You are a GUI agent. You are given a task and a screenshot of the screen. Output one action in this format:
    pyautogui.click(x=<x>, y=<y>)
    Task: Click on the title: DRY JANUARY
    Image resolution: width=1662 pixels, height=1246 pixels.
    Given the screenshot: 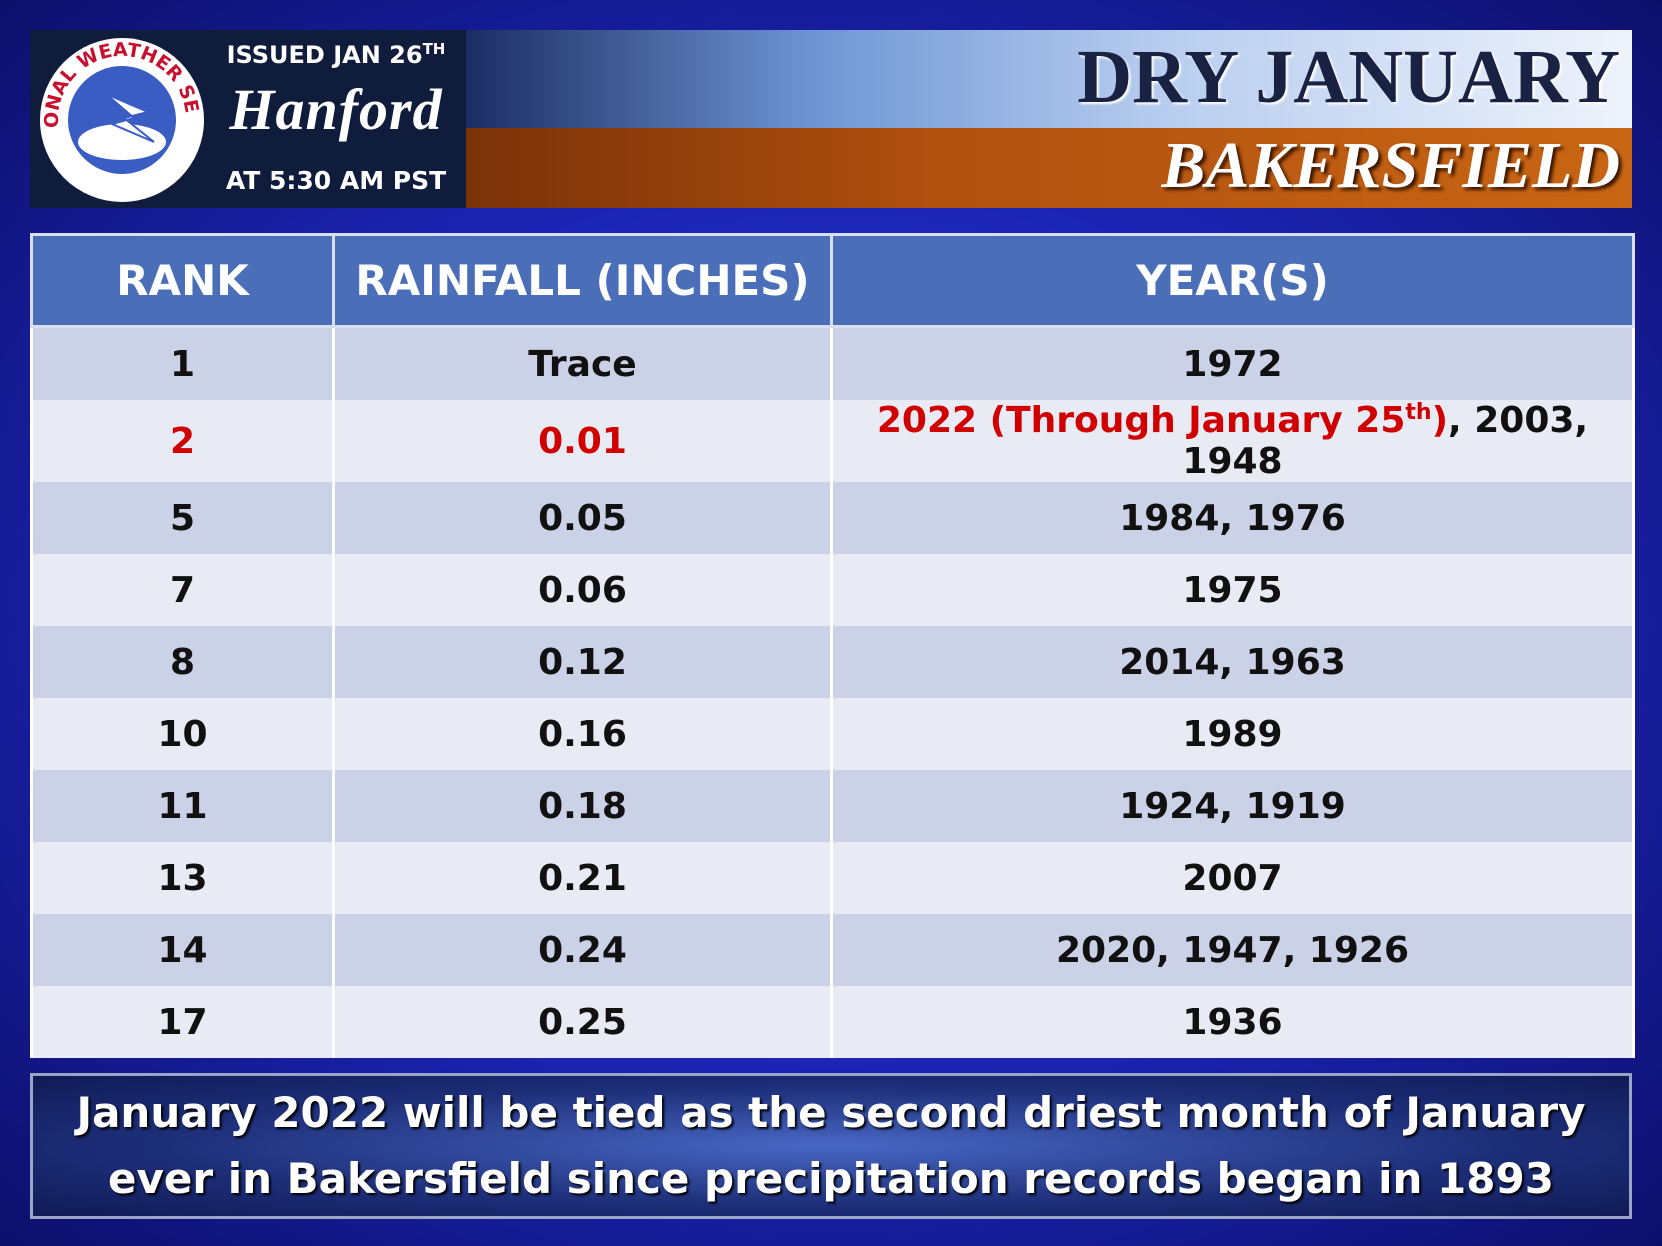 What is the action you would take?
    pyautogui.click(x=1348, y=77)
    